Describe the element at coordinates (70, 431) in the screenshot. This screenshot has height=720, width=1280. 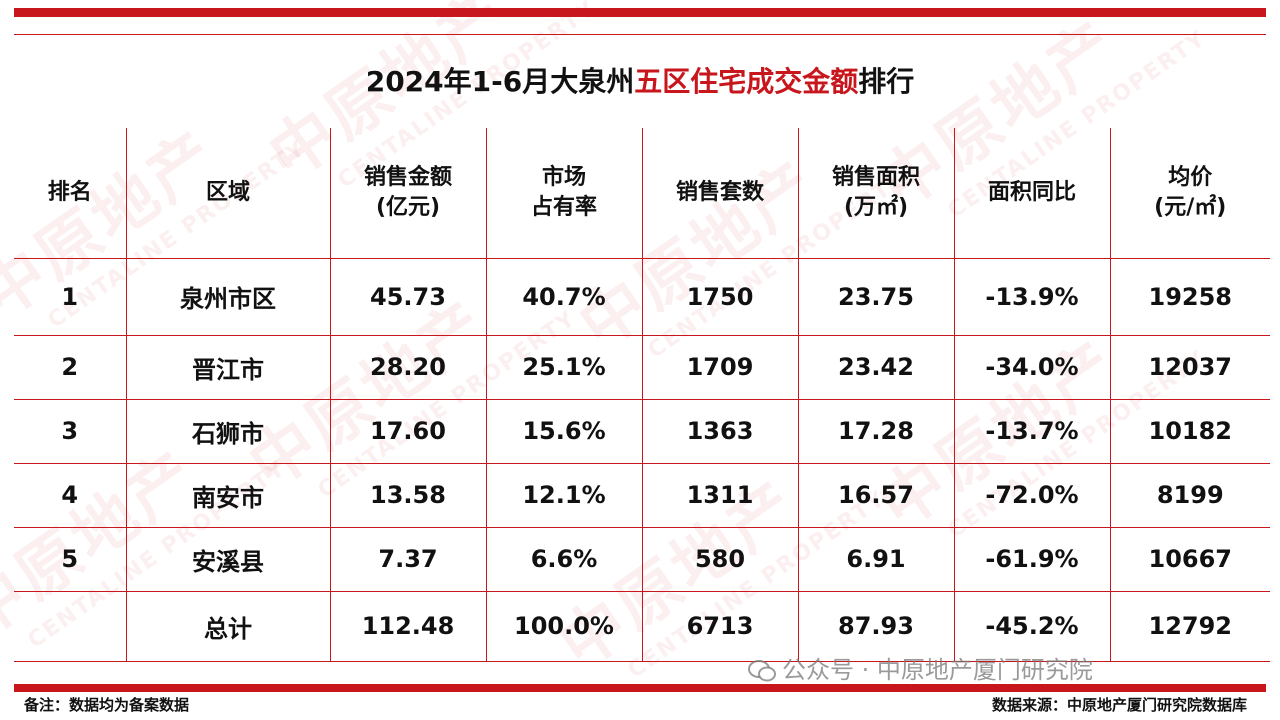
I see `cell-rank: 3` at that location.